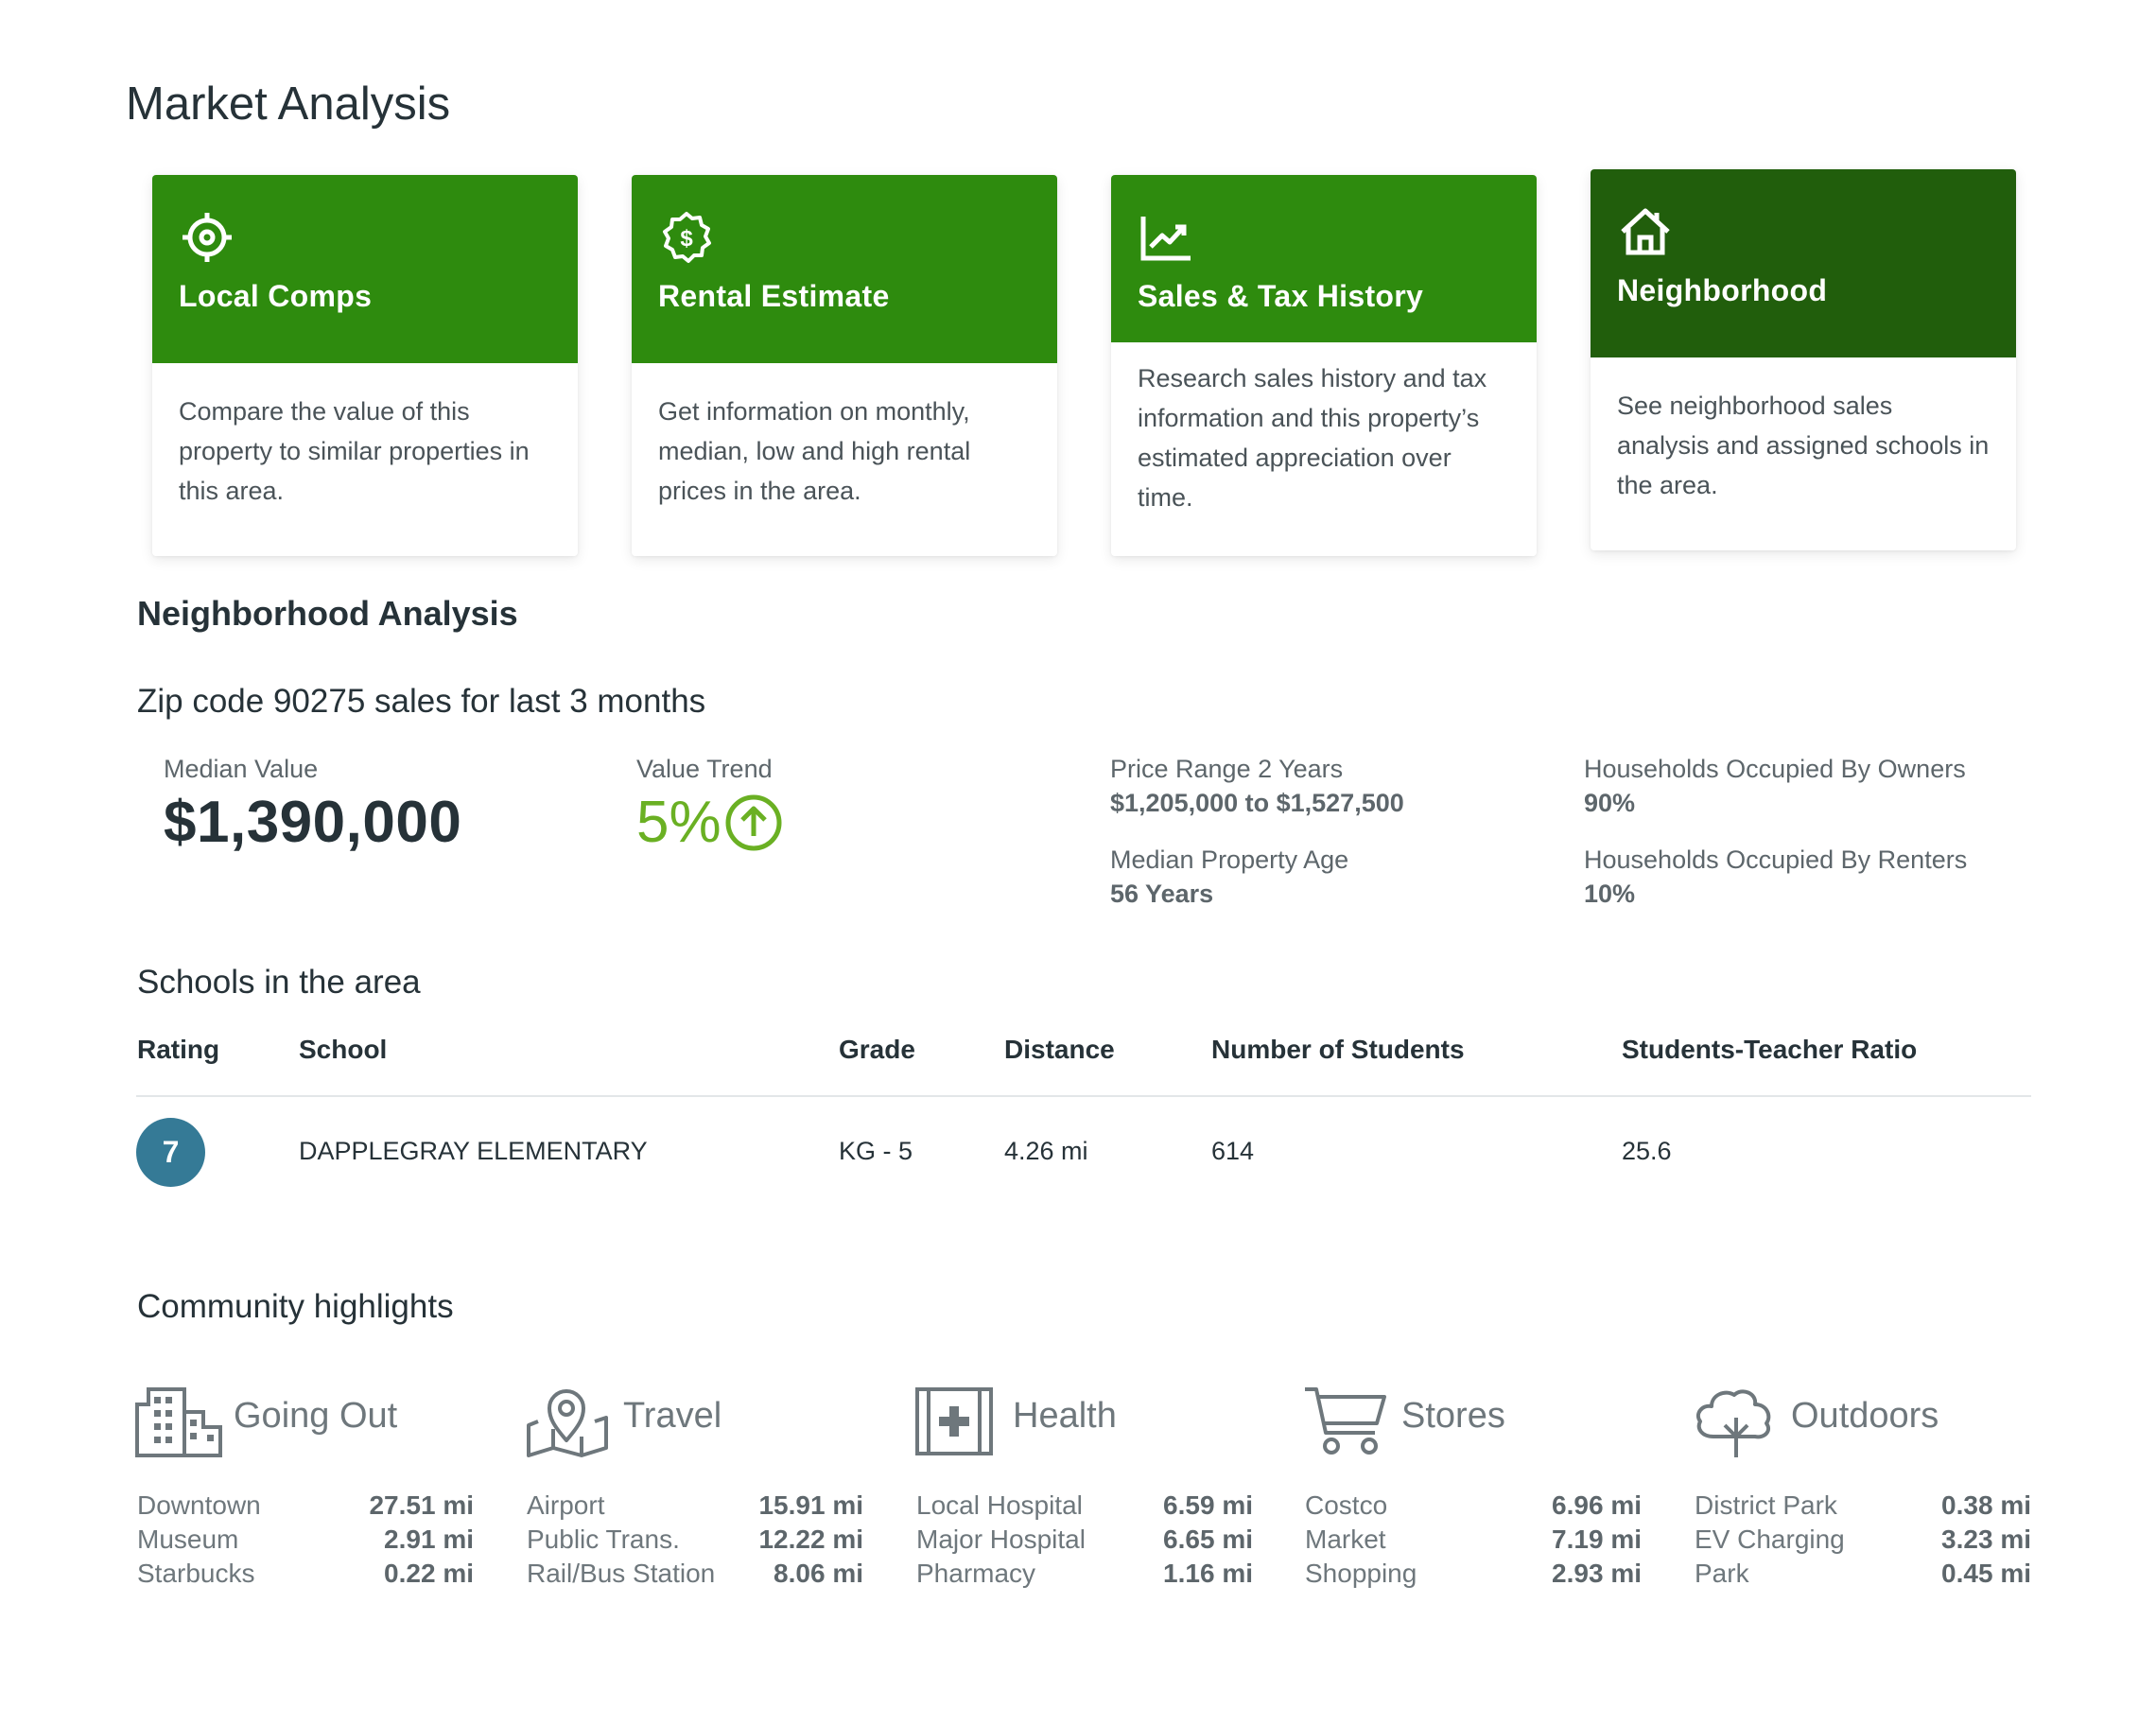  Describe the element at coordinates (1001, 1539) in the screenshot. I see `item-name: Major Hospital` at that location.